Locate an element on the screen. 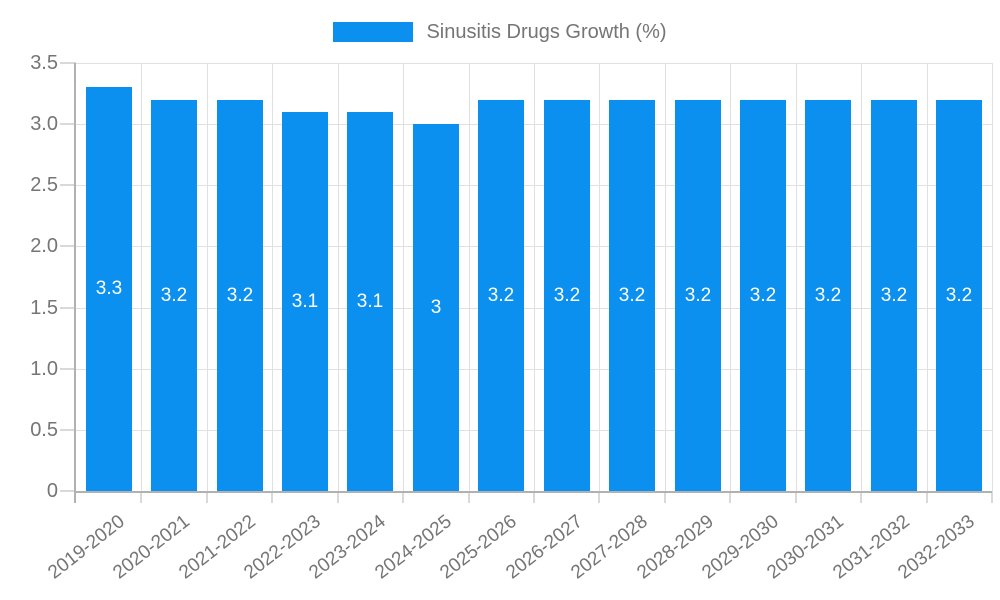 The width and height of the screenshot is (1000, 600). y-axis-tick-label: 2.0 is located at coordinates (44, 246).